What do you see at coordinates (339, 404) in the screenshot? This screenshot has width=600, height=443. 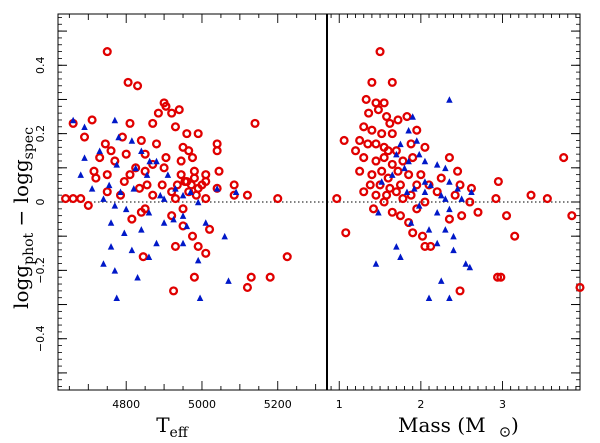 I see `x-tick-label-right: 1` at bounding box center [339, 404].